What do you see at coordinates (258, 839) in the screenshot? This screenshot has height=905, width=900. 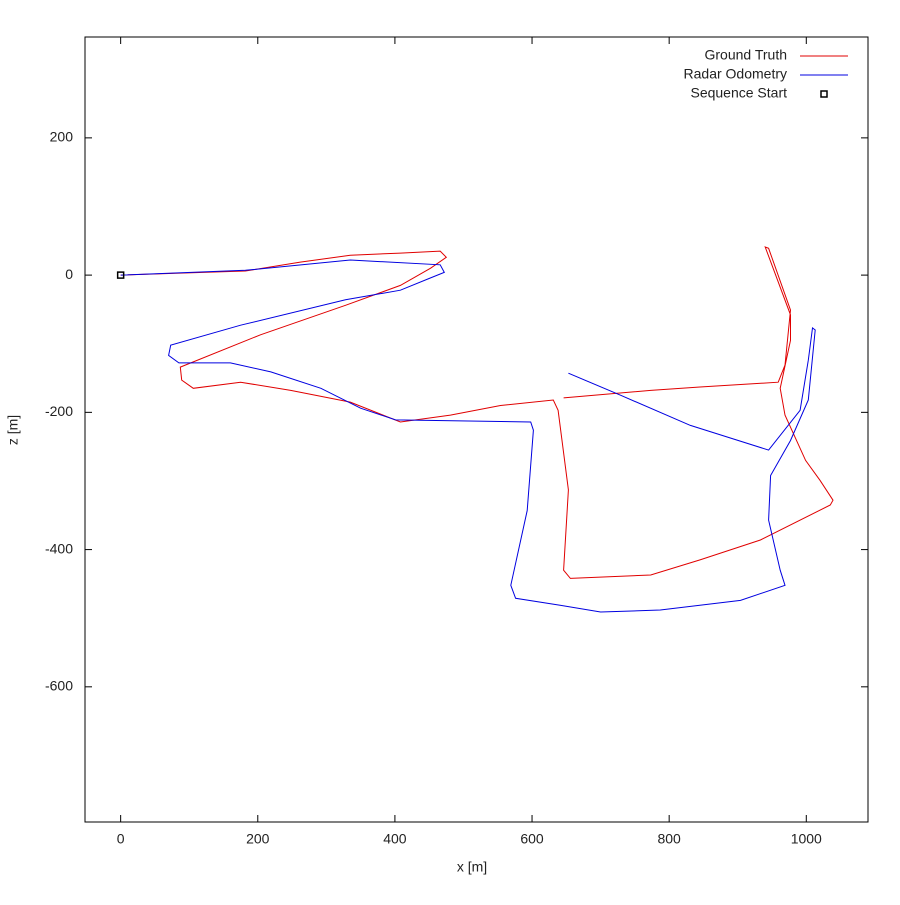 I see `x-tick-label: 200` at bounding box center [258, 839].